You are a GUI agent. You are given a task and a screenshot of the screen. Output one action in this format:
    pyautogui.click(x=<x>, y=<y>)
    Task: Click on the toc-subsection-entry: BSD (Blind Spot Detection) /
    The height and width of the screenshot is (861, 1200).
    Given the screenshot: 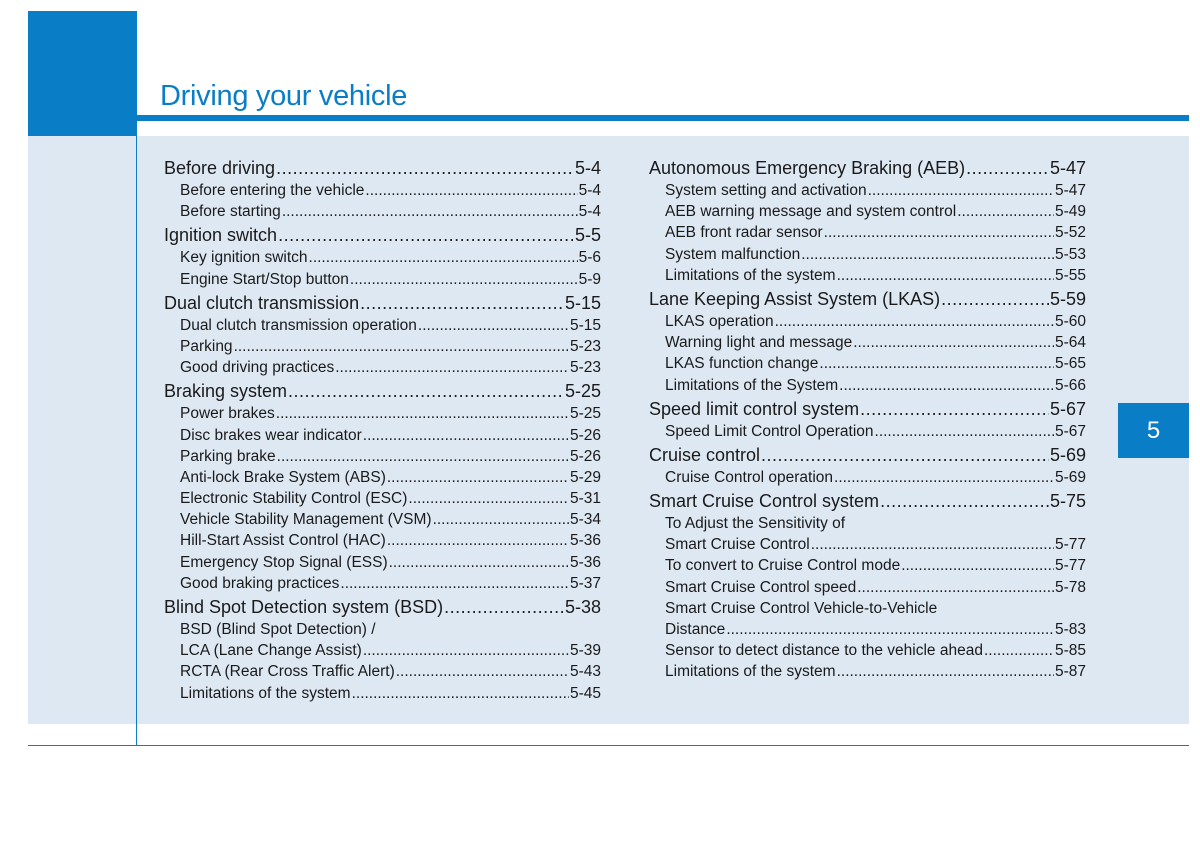 What is the action you would take?
    pyautogui.click(x=382, y=629)
    